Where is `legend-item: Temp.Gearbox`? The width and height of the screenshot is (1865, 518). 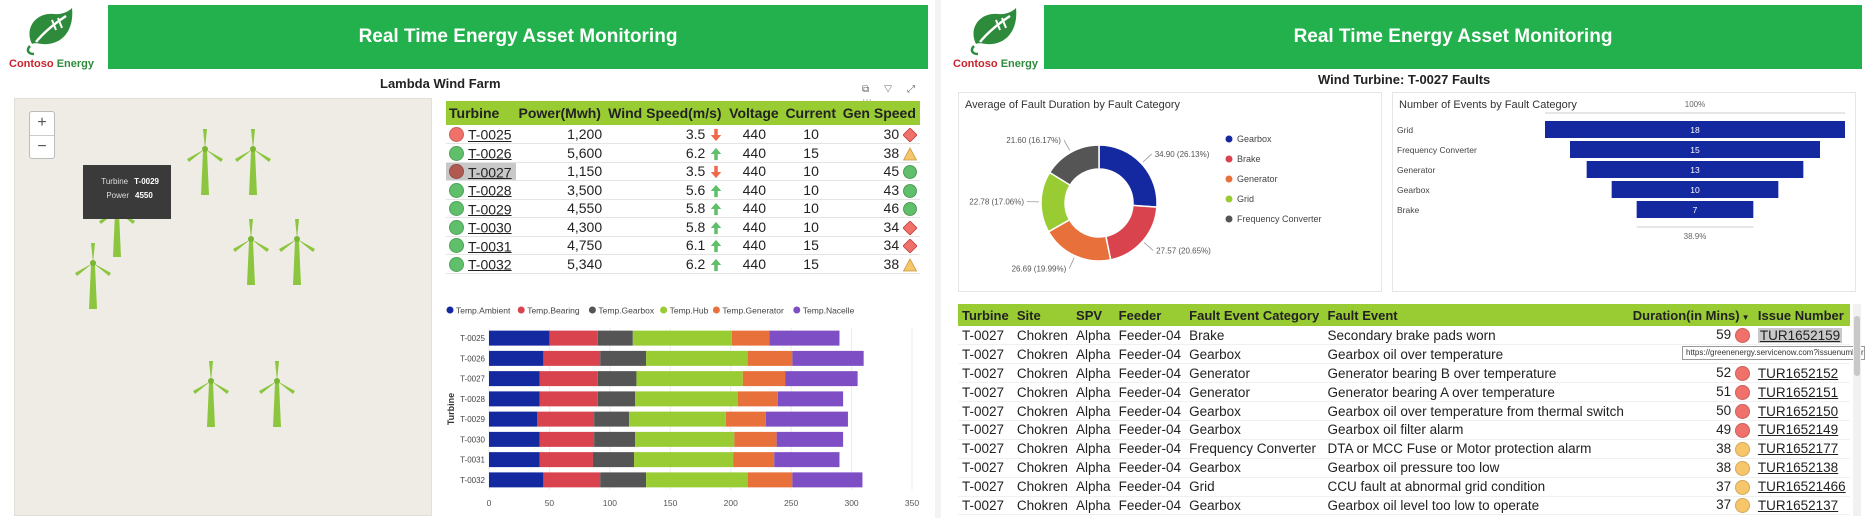
legend-item: Temp.Gearbox is located at coordinates (621, 311).